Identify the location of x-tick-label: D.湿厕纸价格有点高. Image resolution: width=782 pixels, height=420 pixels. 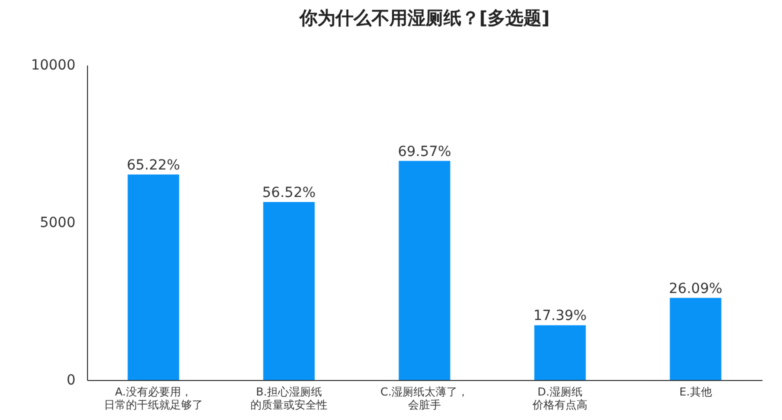
(560, 399).